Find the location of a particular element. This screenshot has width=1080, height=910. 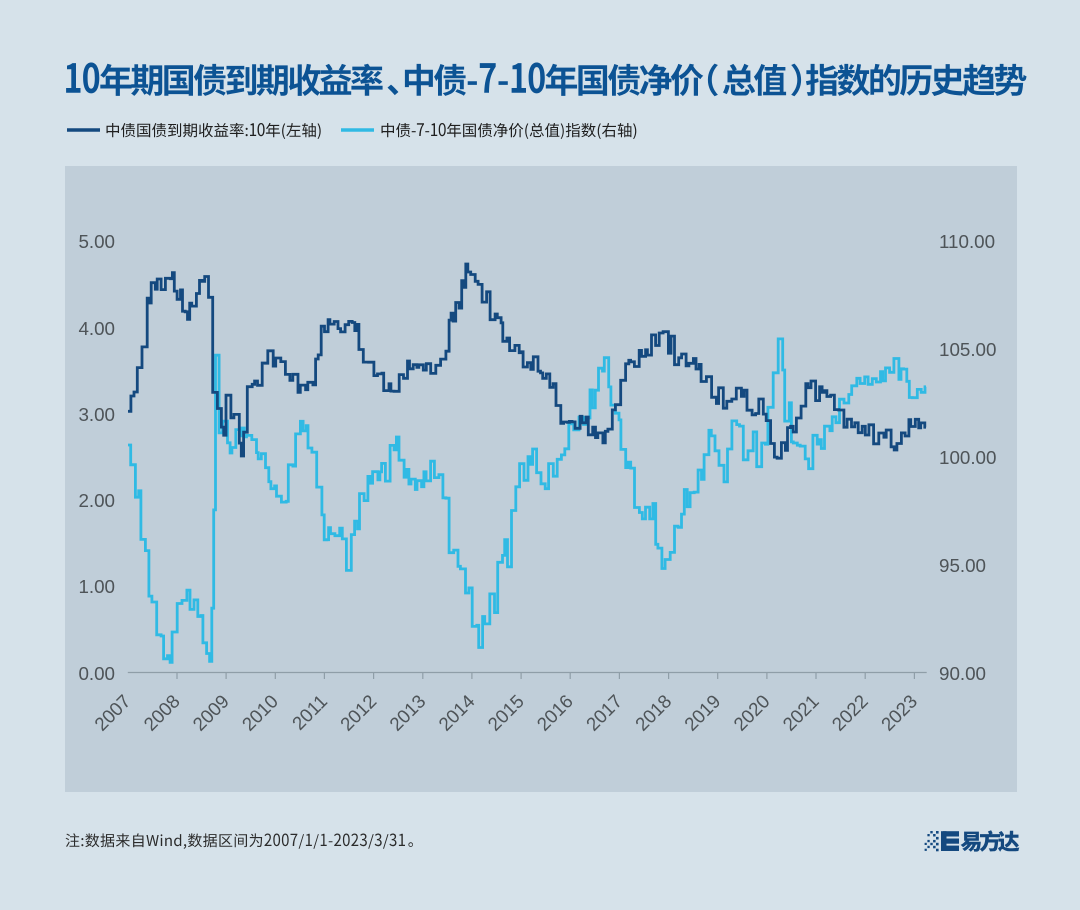

svg-text: 5.00 is located at coordinates (96, 241).